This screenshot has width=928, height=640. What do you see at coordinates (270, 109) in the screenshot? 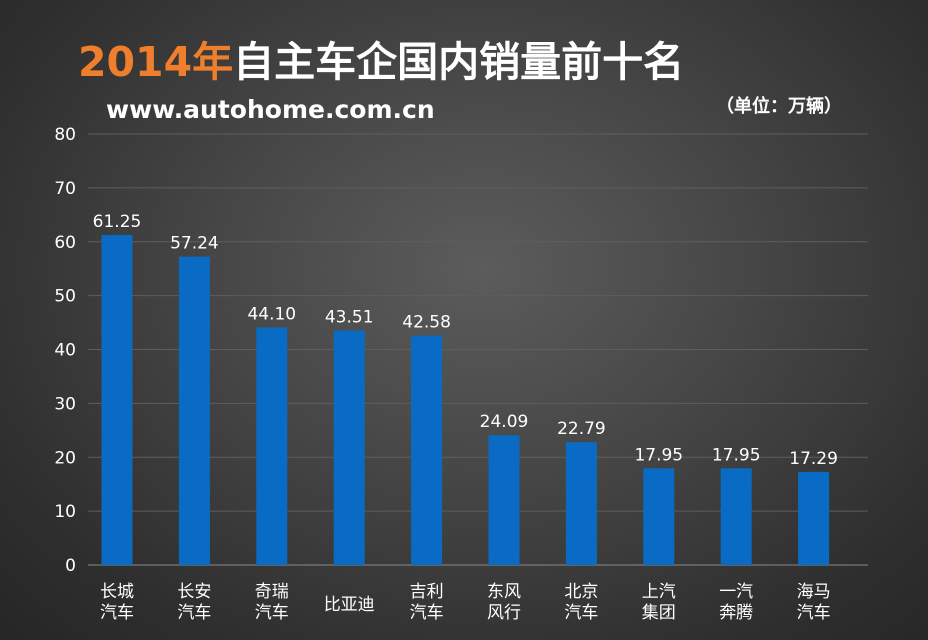
I see `source-url: www.autohome.com.cn` at bounding box center [270, 109].